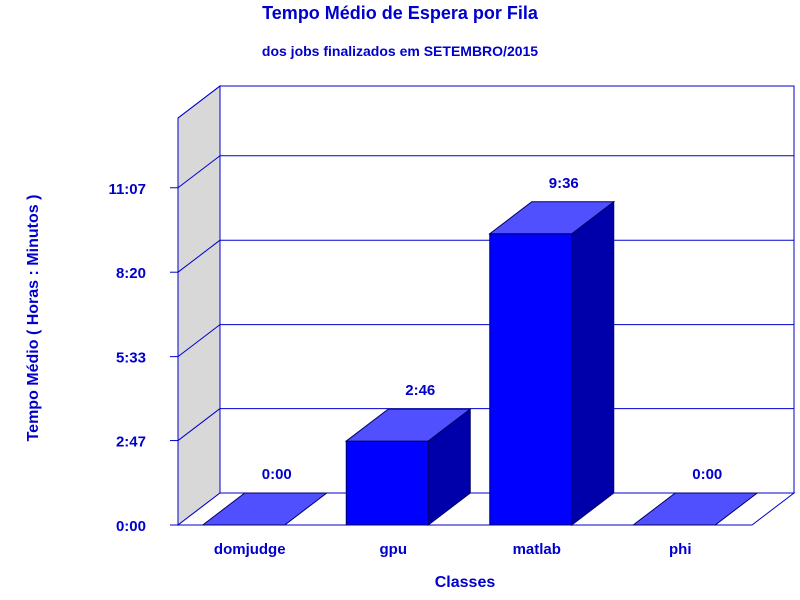  What do you see at coordinates (400, 51) in the screenshot?
I see `chart-subtitle: dos jobs finalizados em SETEMBRO/2015` at bounding box center [400, 51].